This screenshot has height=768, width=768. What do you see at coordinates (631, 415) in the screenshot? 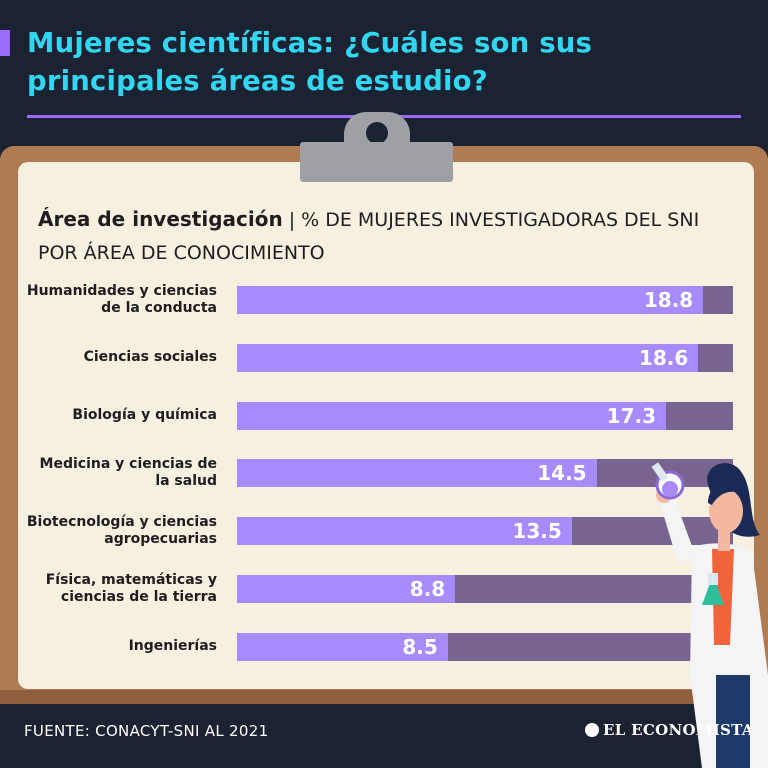
I see `bar-value-label: 17.3` at bounding box center [631, 415].